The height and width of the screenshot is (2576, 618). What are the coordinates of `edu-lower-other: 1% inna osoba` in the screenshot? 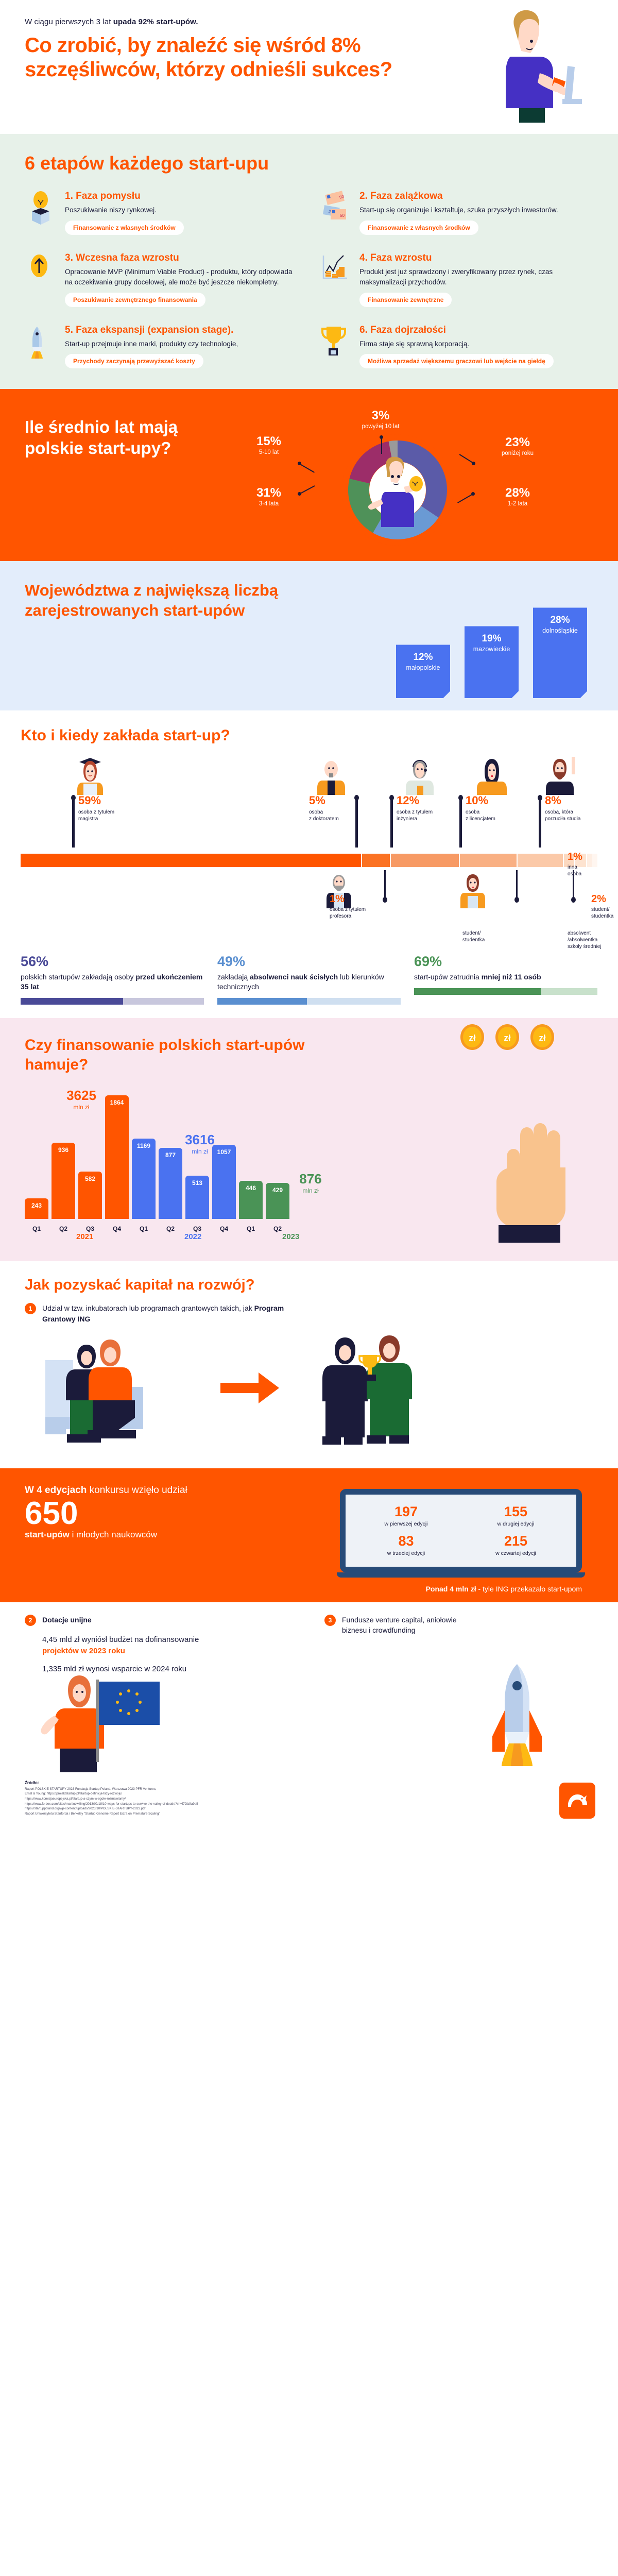 It's located at (593, 864).